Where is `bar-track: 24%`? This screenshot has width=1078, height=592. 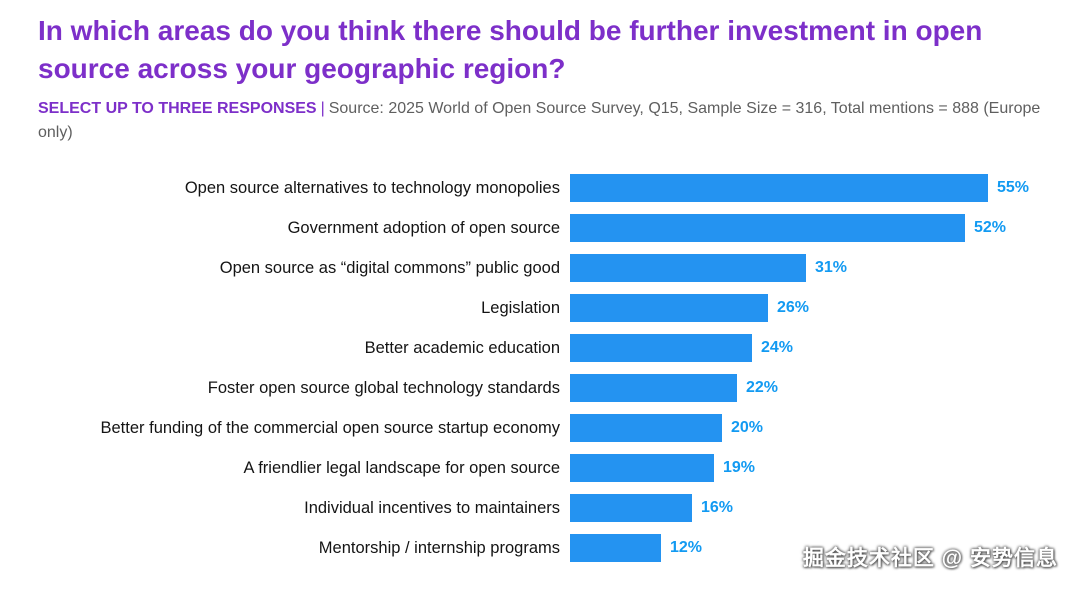 bar-track: 24% is located at coordinates (809, 348).